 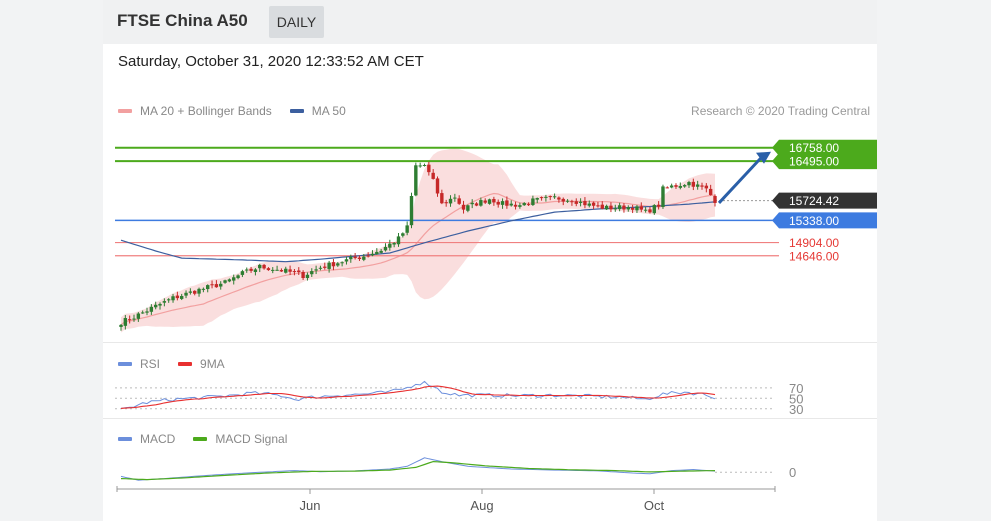 What do you see at coordinates (796, 398) in the screenshot?
I see `rsi-level-label: 50` at bounding box center [796, 398].